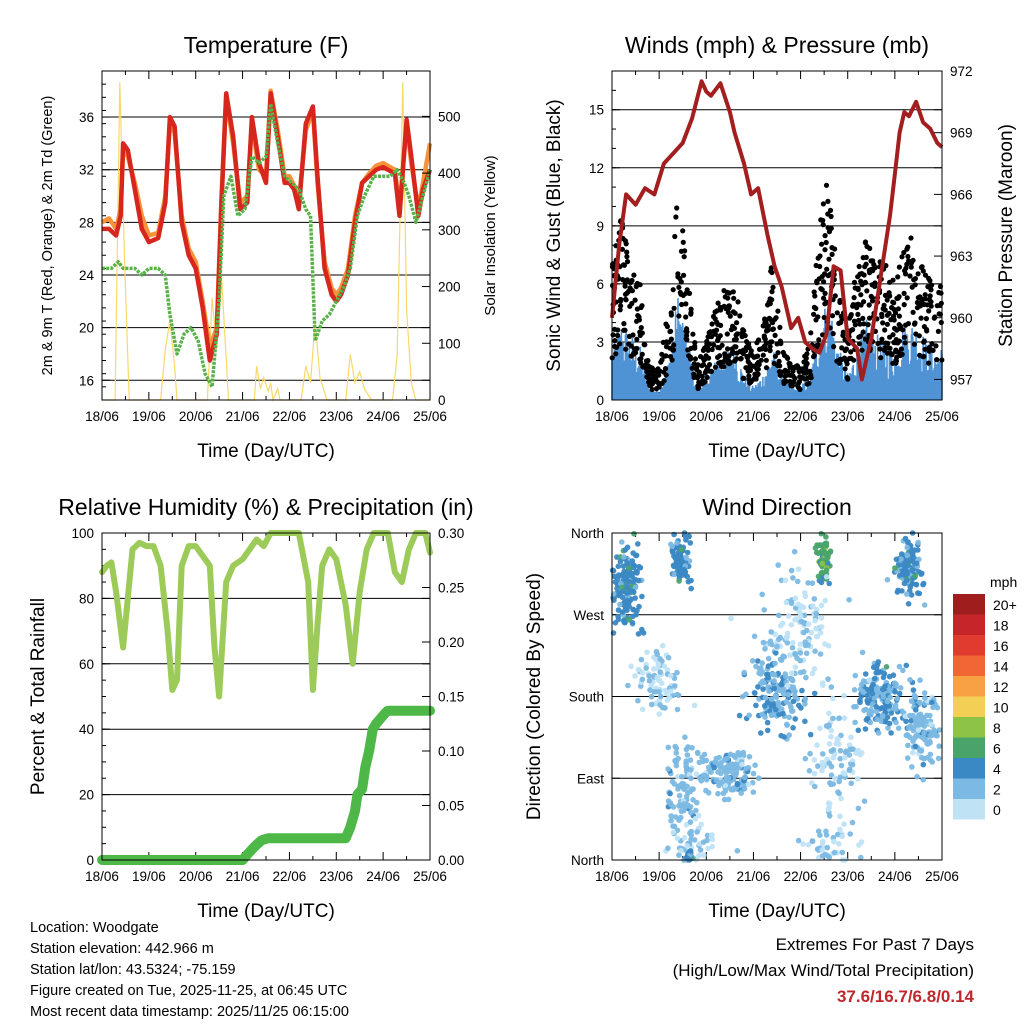 This screenshot has width=1024, height=1024. What do you see at coordinates (777, 45) in the screenshot?
I see `chart-title: Winds (mph) & Pressure (mb)` at bounding box center [777, 45].